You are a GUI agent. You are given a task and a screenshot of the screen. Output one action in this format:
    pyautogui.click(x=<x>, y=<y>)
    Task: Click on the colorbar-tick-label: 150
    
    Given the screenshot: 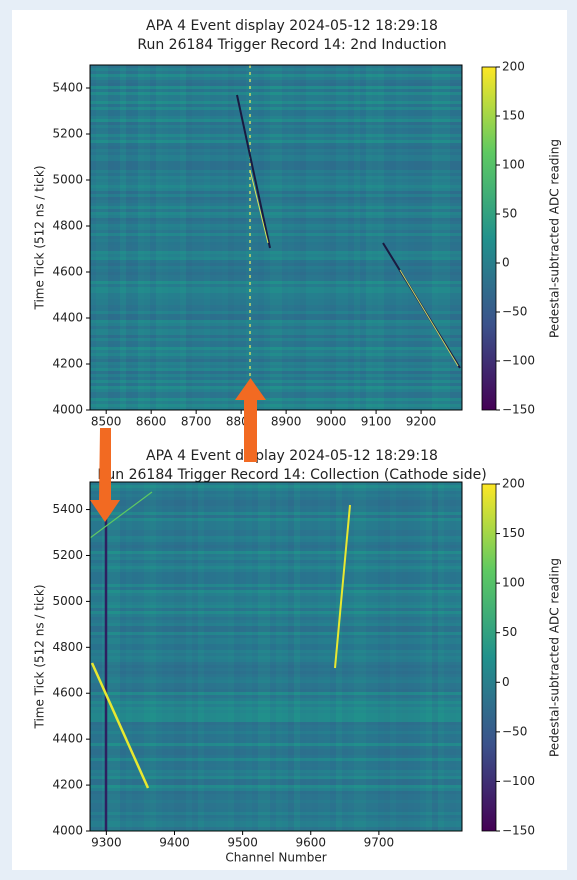 What is the action you would take?
    pyautogui.click(x=513, y=116)
    